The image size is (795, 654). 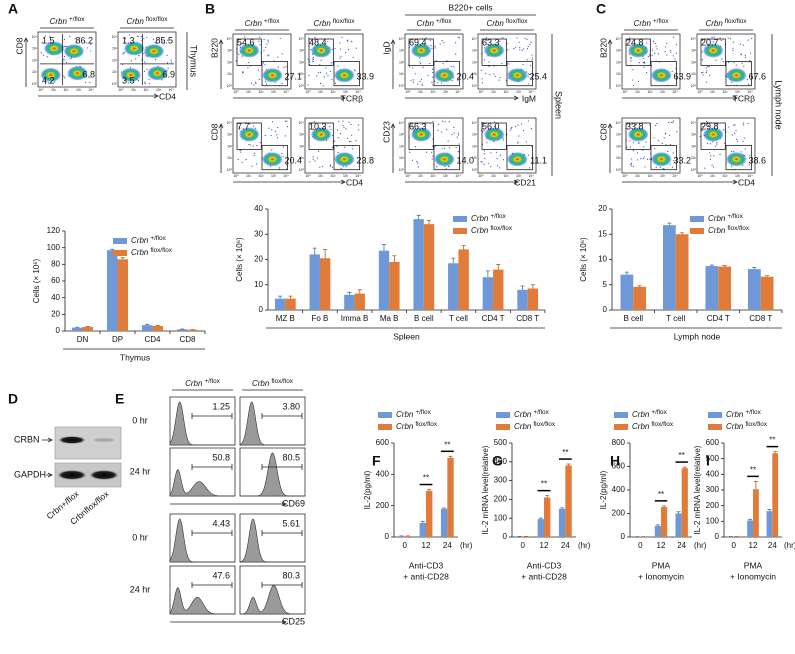 What do you see at coordinates (55, 280) in the screenshot?
I see `y-tick-label: 60` at bounding box center [55, 280].